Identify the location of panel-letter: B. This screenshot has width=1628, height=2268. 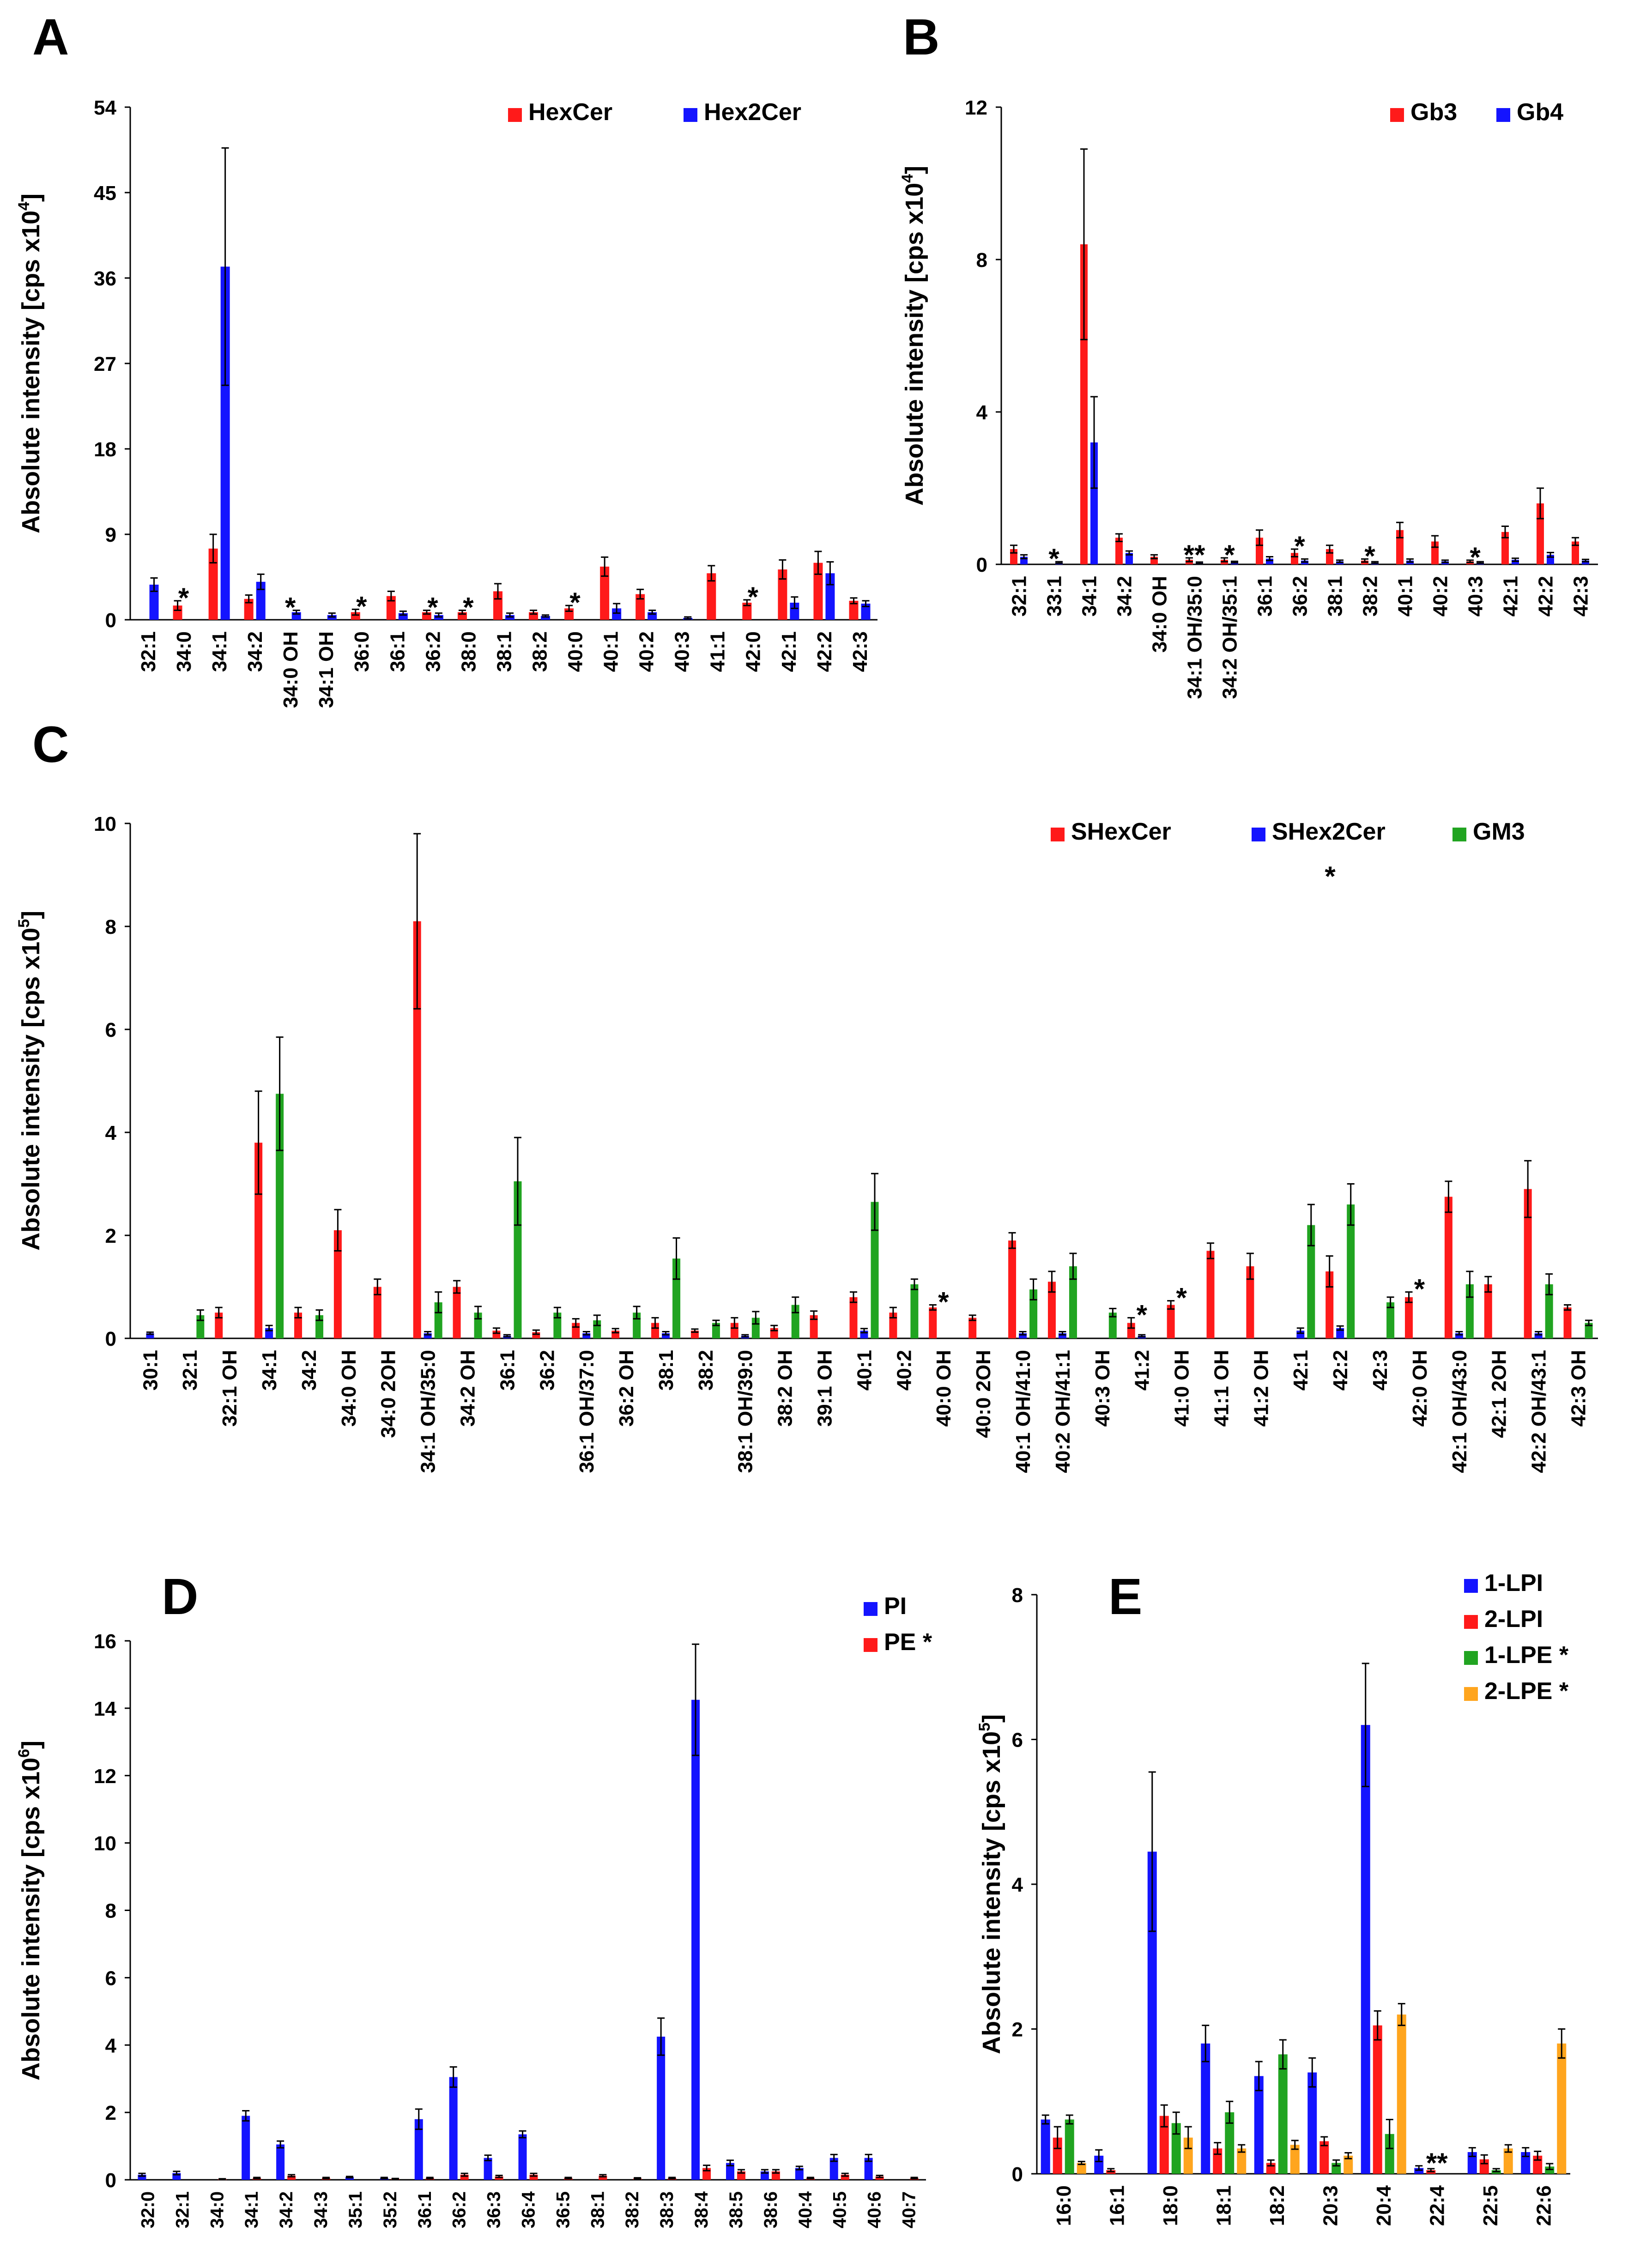
(921, 37).